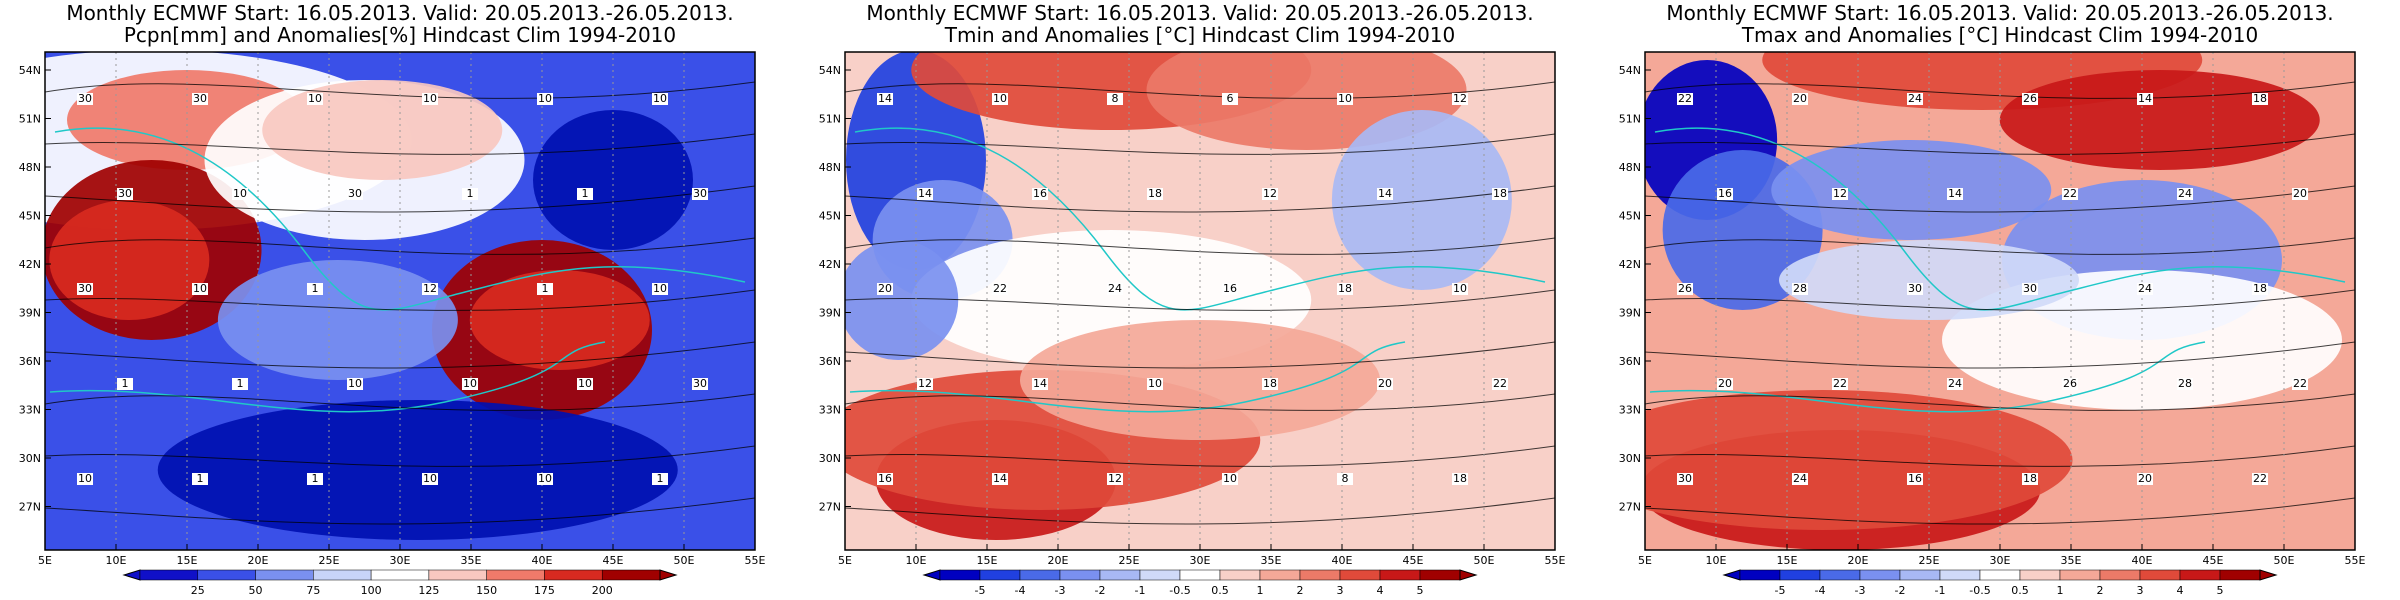  Describe the element at coordinates (1630, 410) in the screenshot. I see `y-tick-label: 33N` at that location.